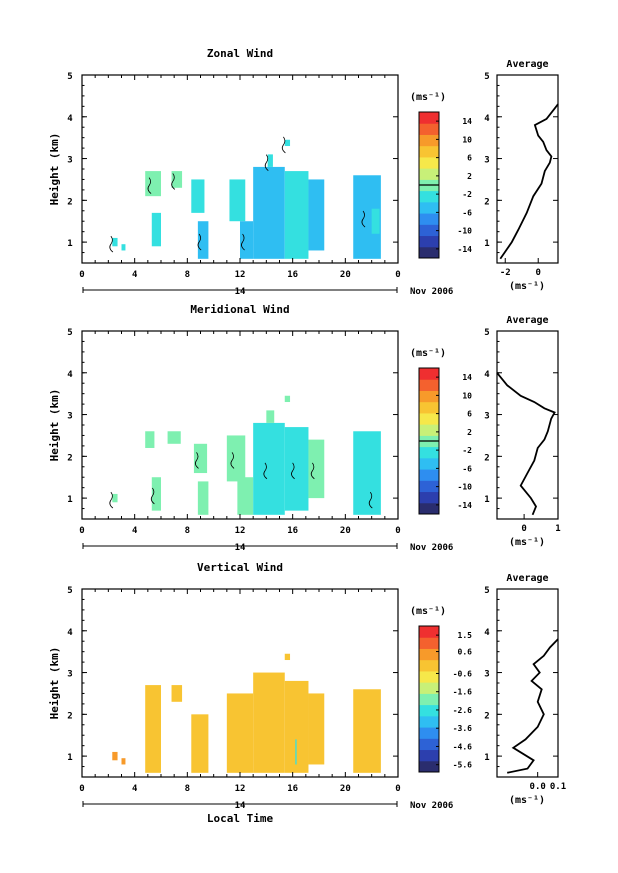 Image resolution: width=618 pixels, height=873 pixels. Describe the element at coordinates (428, 611) in the screenshot. I see `colorbar-unit: (ms⁻¹)` at that location.